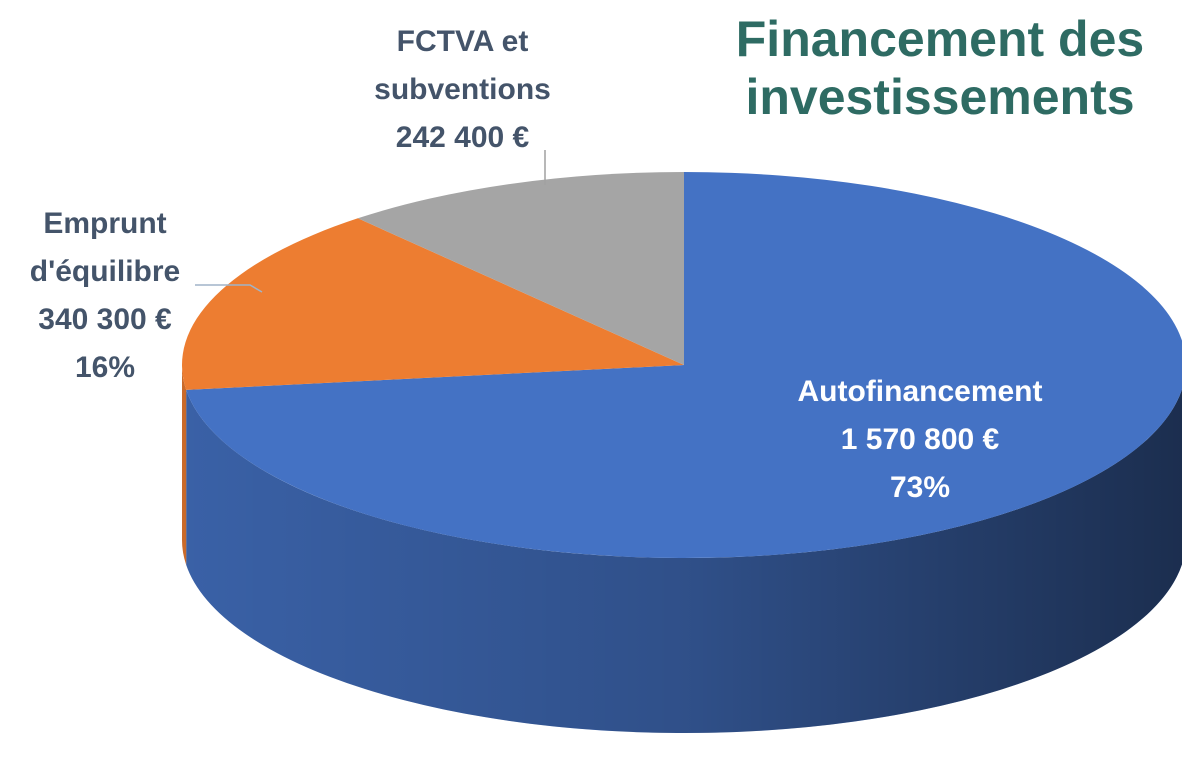  What do you see at coordinates (462, 137) in the screenshot?
I see `value-label: 242 400 €` at bounding box center [462, 137].